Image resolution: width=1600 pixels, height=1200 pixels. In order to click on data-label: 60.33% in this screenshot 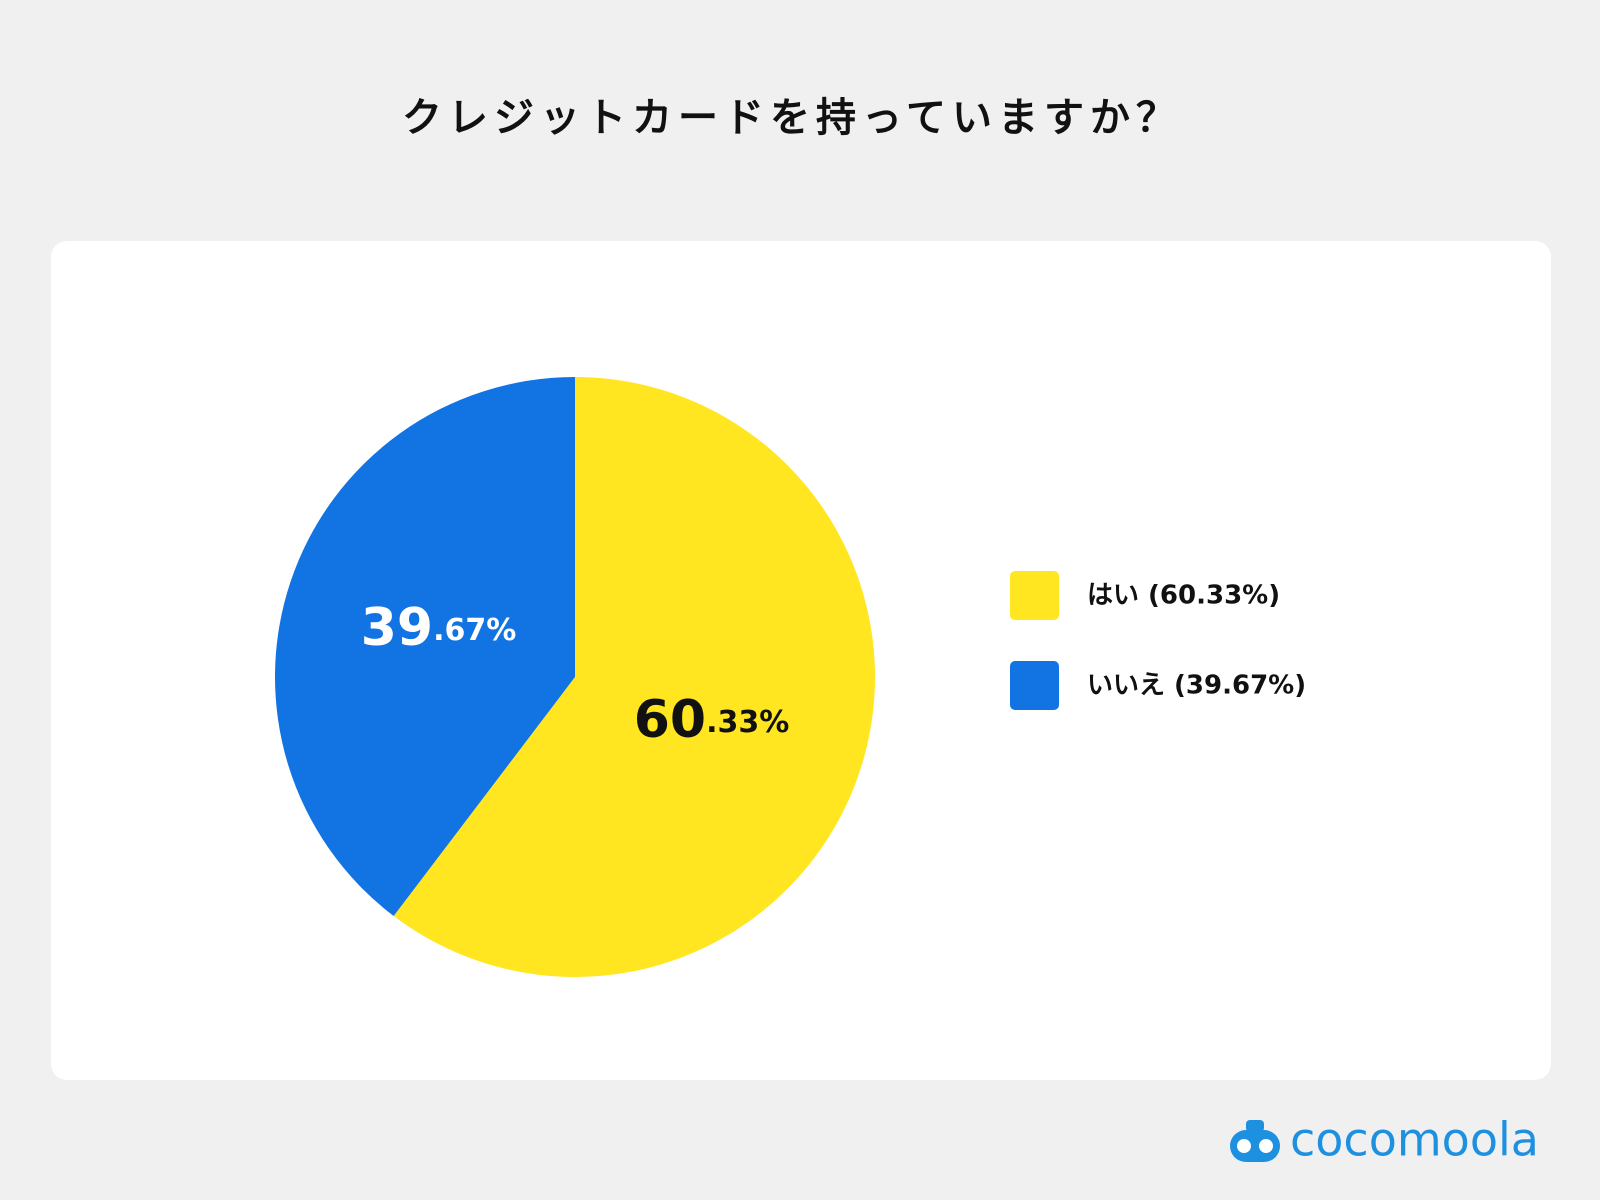, I will do `click(712, 720)`.